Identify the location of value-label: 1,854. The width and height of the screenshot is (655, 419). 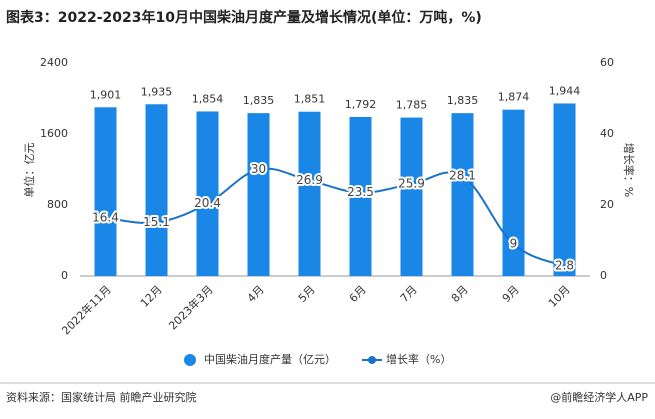
(208, 98).